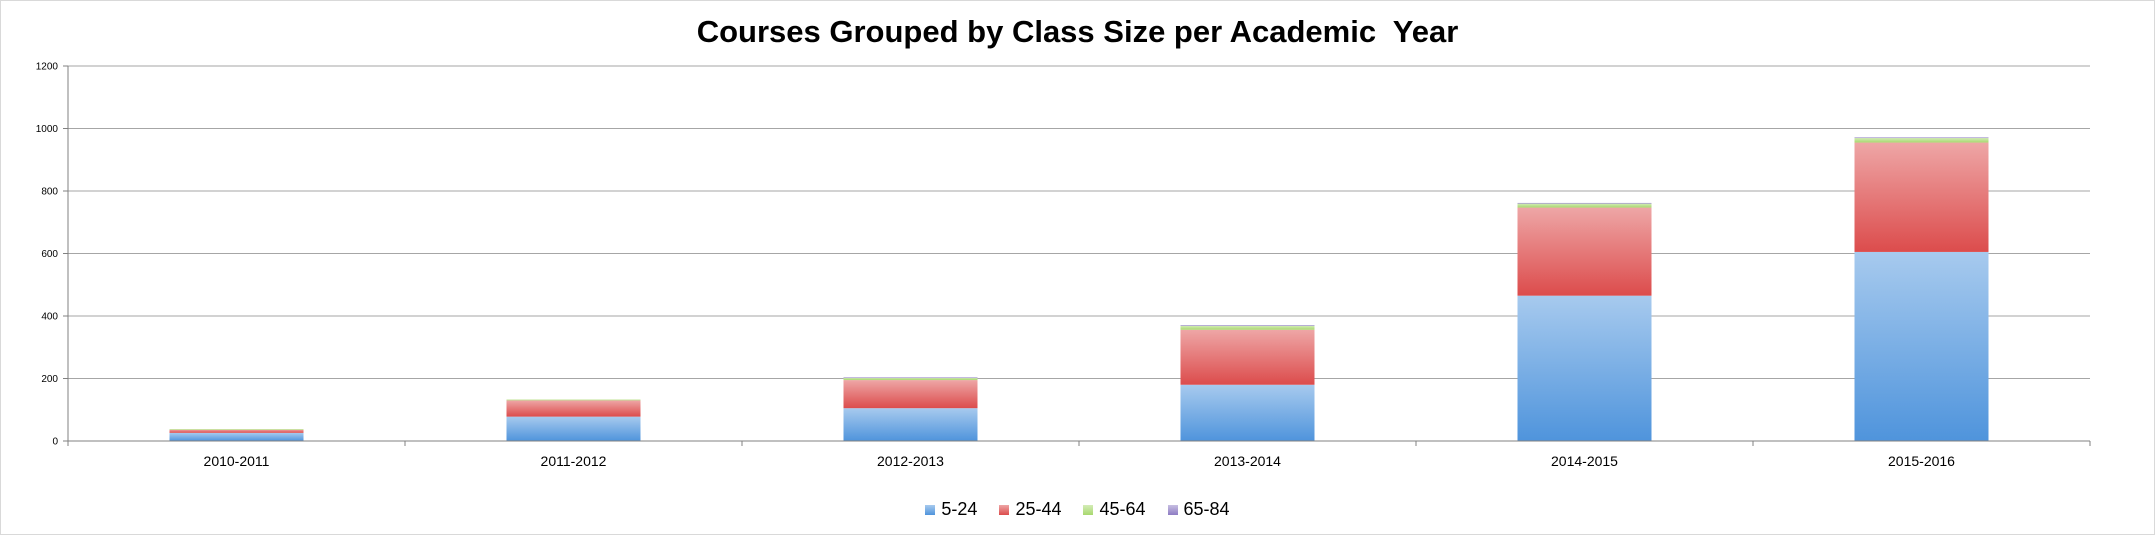 This screenshot has height=535, width=2155. I want to click on bar-segment-65-84-2015-2016, so click(1921, 138).